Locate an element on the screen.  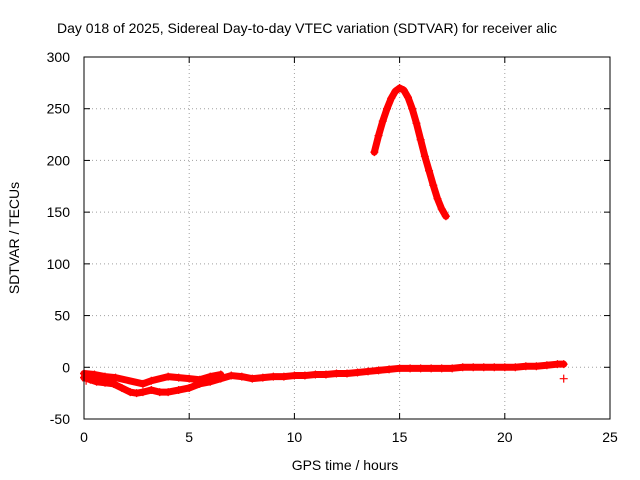
y-tick-label: 100 is located at coordinates (59, 264).